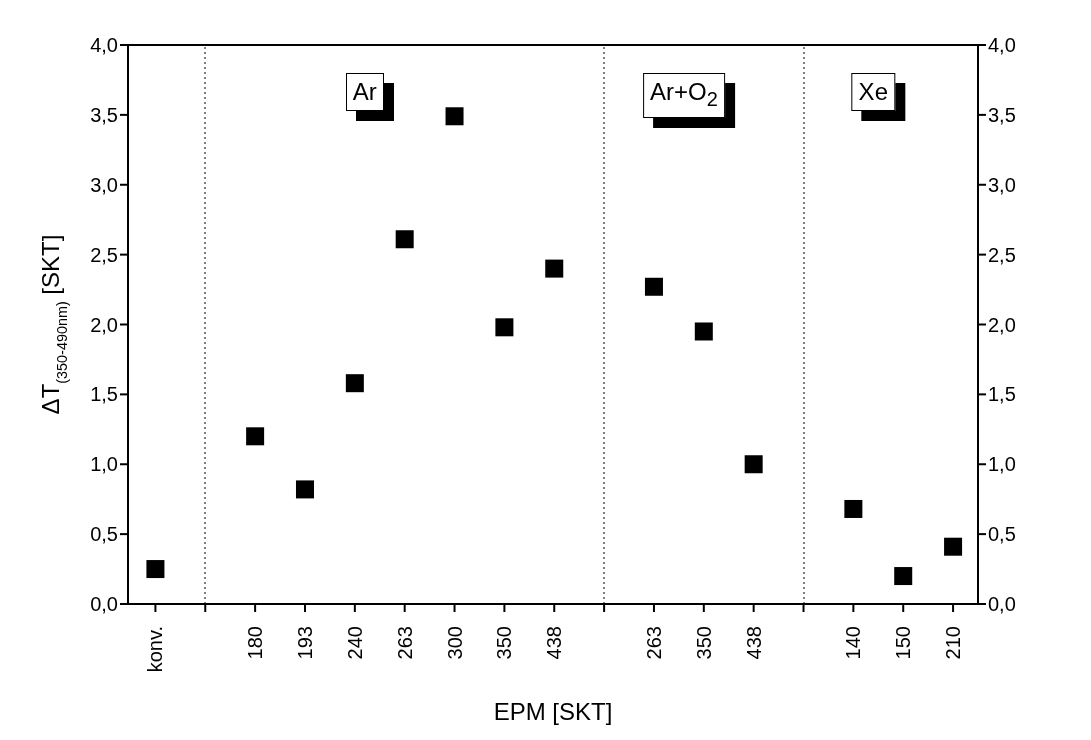 Image resolution: width=1091 pixels, height=740 pixels. I want to click on y-tick-label: 1,0, so click(104, 464).